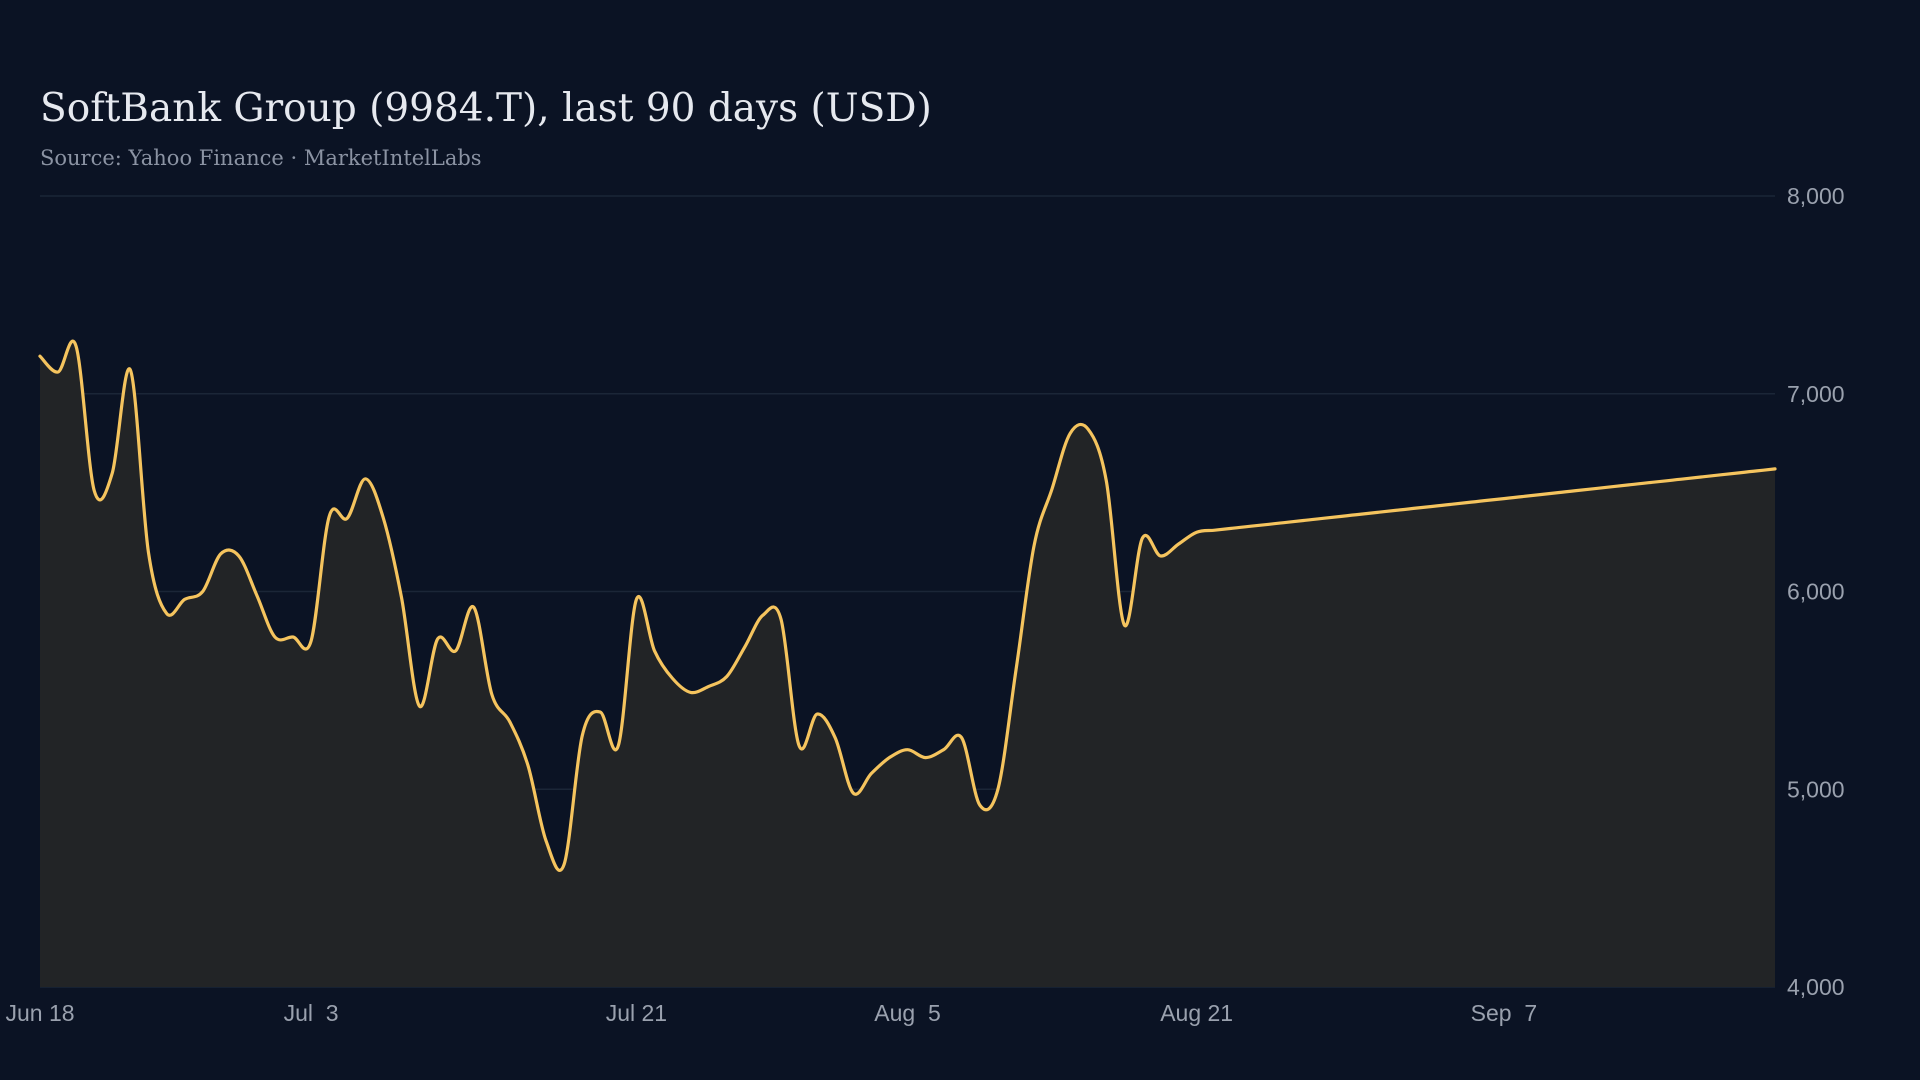 This screenshot has height=1080, width=1920. What do you see at coordinates (771, 1013) in the screenshot?
I see `x-axis: Jun 18 Jul 3 Jul 21 Aug 5 Aug 21 Sep 7` at bounding box center [771, 1013].